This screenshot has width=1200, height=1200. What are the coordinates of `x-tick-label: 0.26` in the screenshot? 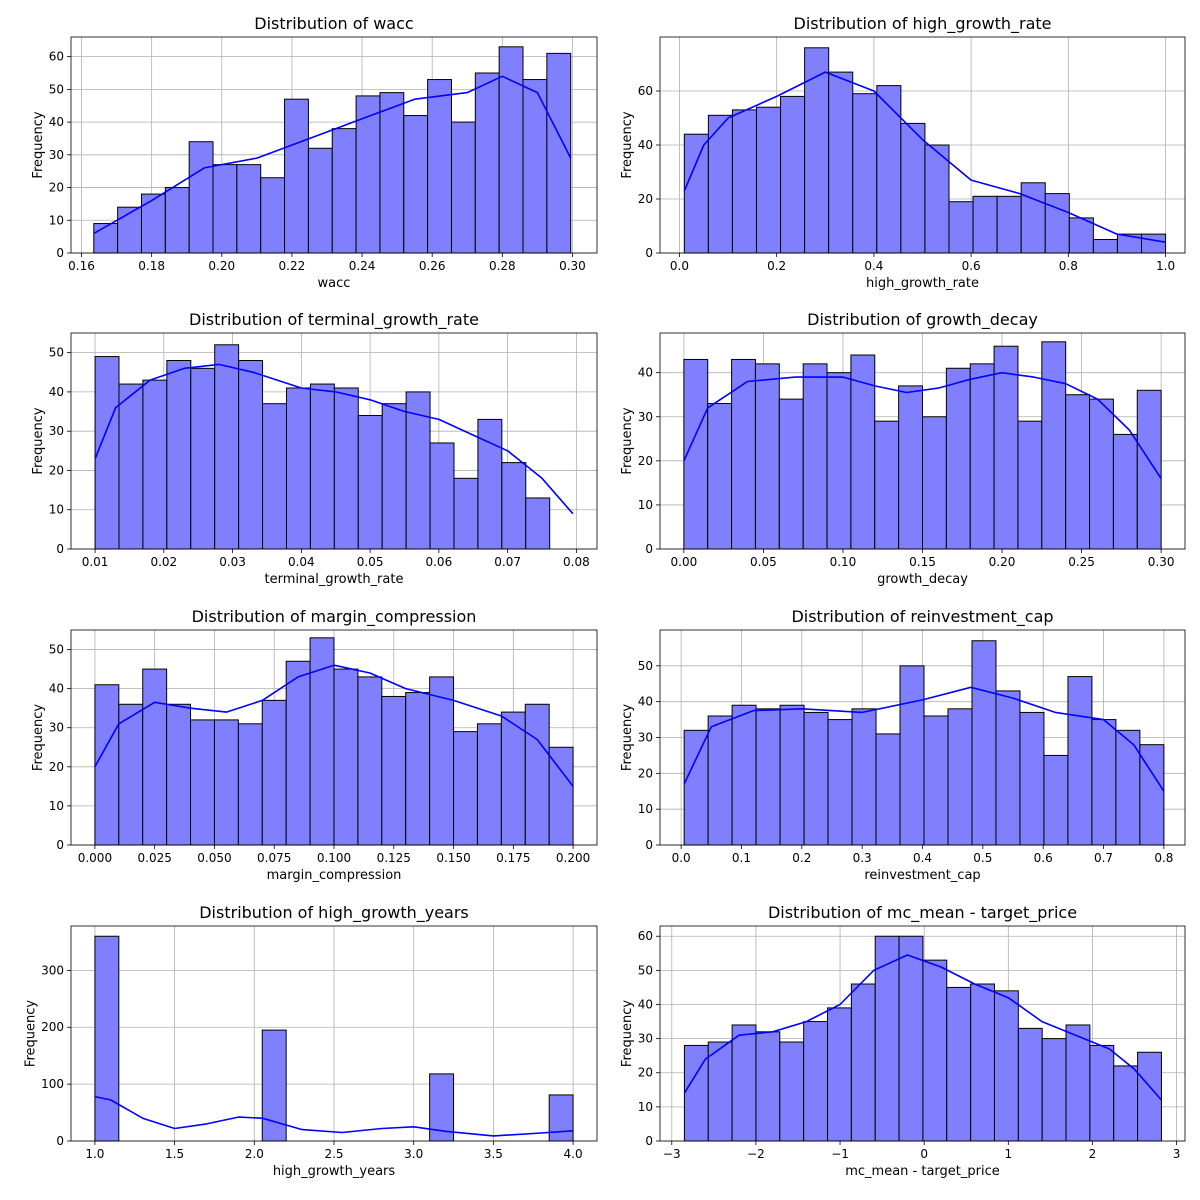 It's located at (432, 266).